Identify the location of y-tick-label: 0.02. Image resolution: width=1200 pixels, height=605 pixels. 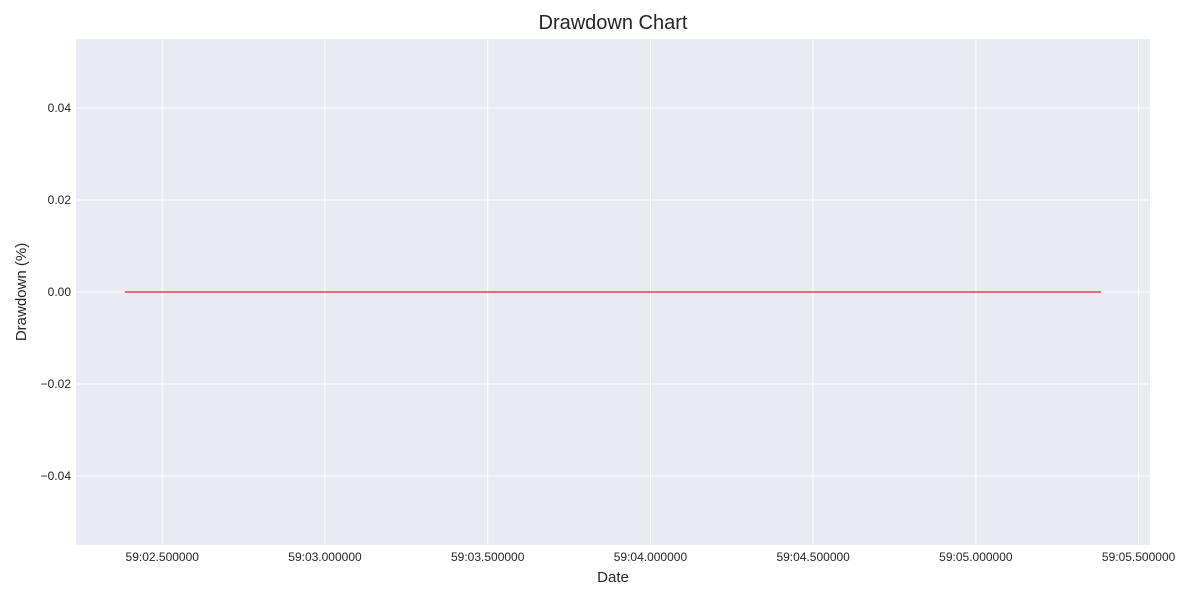
(60, 200).